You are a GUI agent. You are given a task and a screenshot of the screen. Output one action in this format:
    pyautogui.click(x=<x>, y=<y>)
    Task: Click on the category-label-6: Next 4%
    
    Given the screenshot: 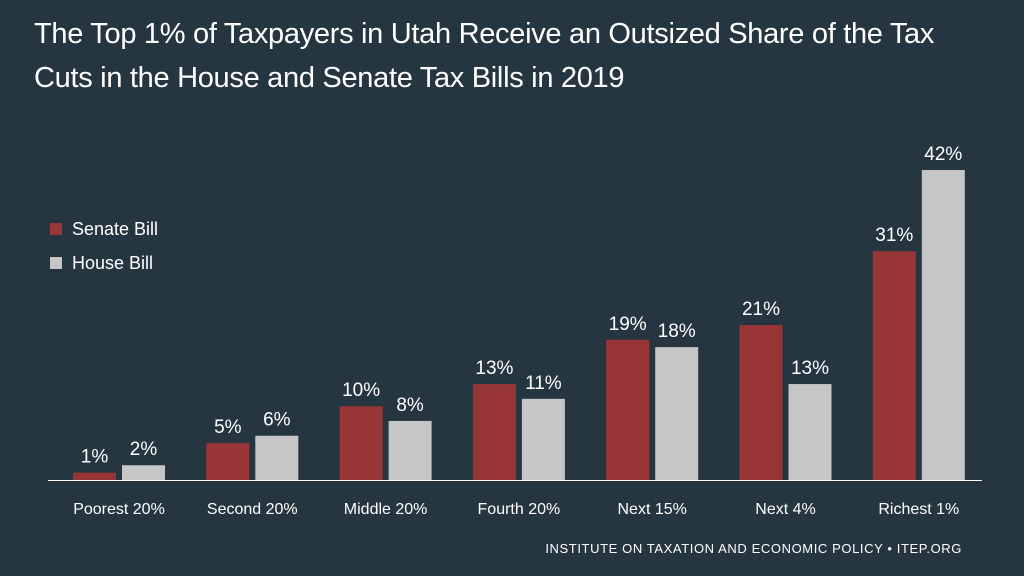 What is the action you would take?
    pyautogui.click(x=785, y=509)
    